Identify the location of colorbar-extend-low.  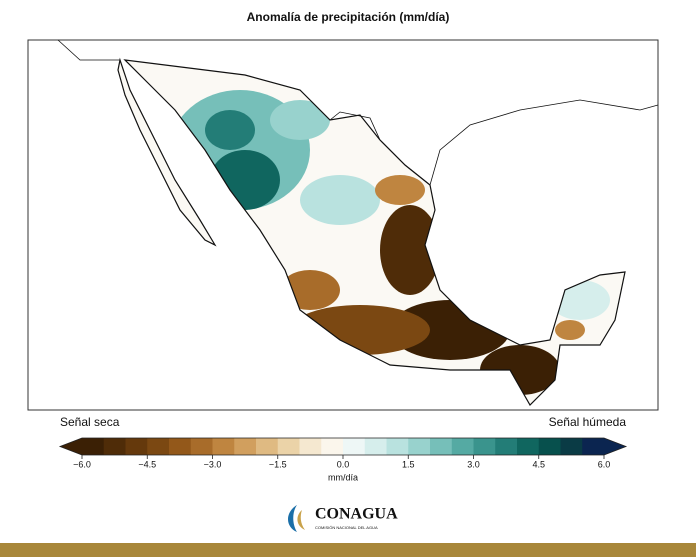
(71, 446).